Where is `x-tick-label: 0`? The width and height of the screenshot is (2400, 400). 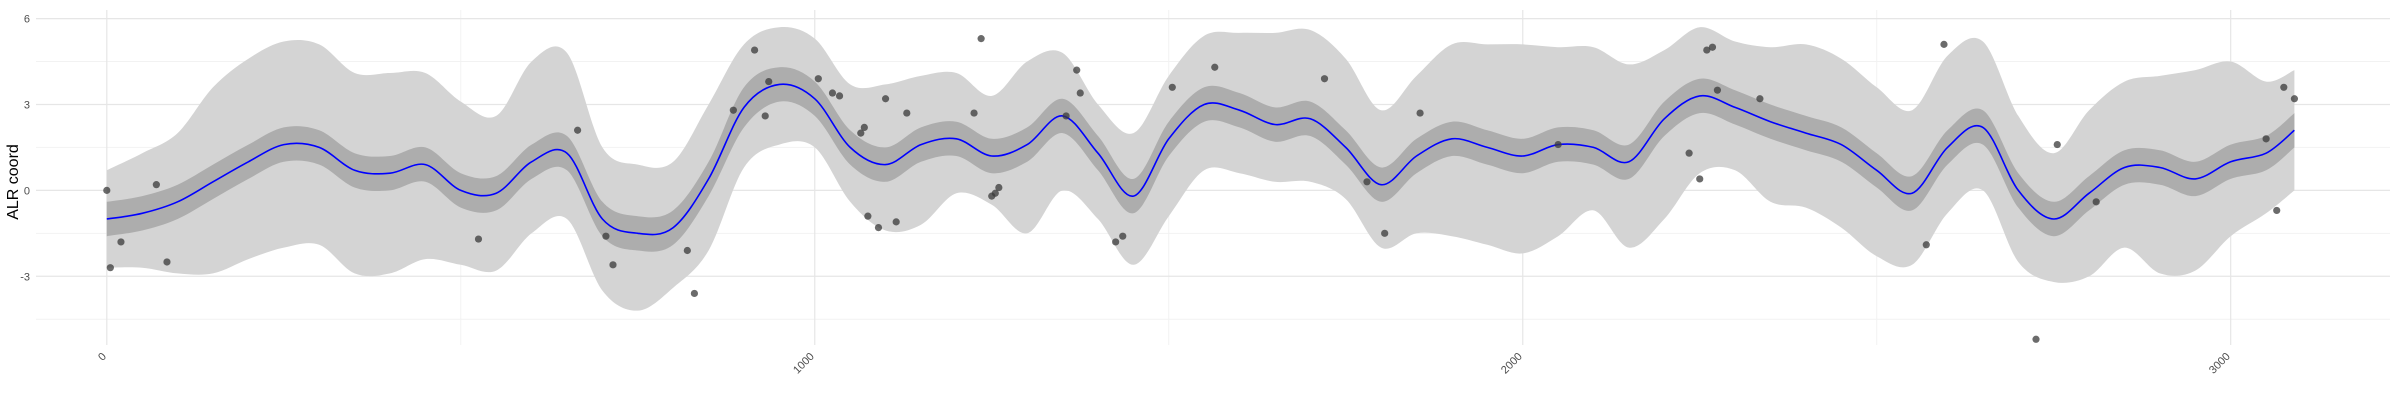
x-tick-label: 0 is located at coordinates (102, 357).